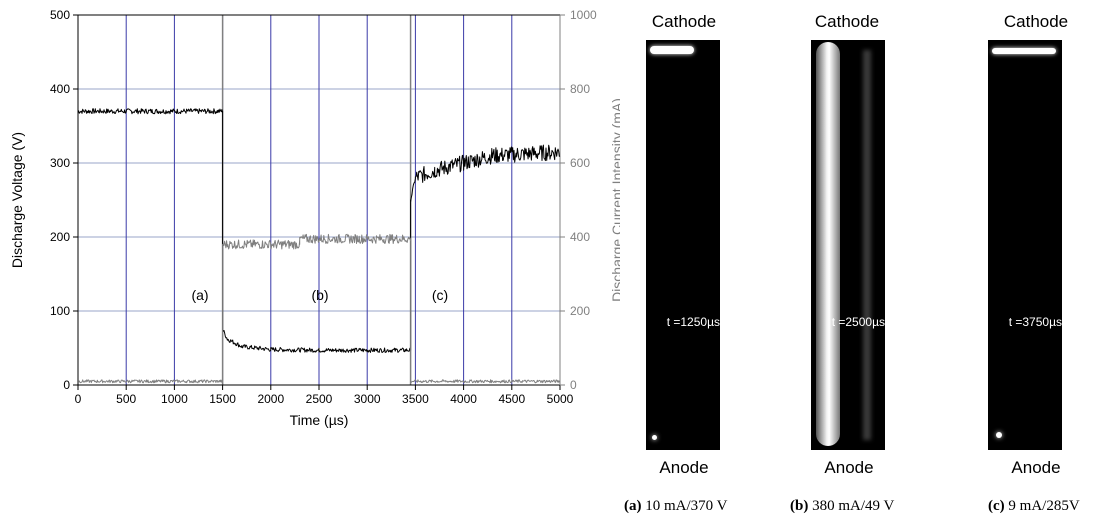 Image resolution: width=1115 pixels, height=526 pixels. I want to click on panel-b-column-glow, so click(828, 244).